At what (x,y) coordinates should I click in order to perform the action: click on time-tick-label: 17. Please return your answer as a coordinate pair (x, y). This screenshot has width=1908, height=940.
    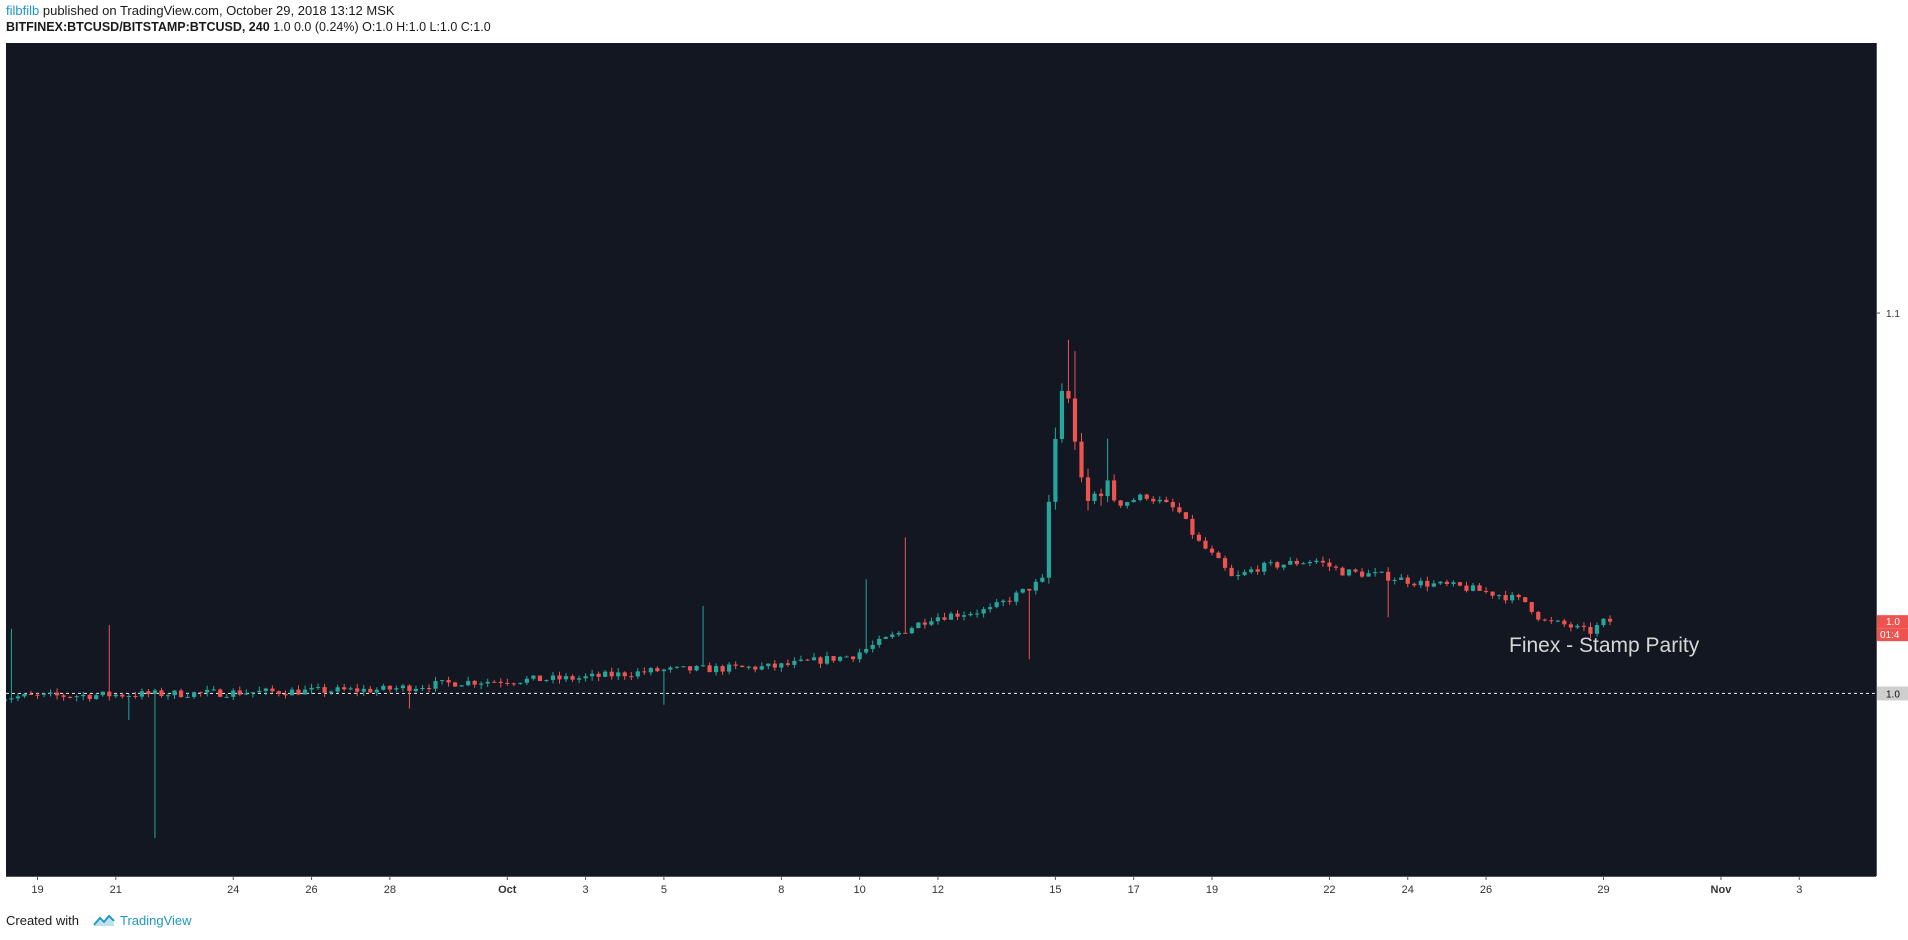
    Looking at the image, I should click on (1134, 890).